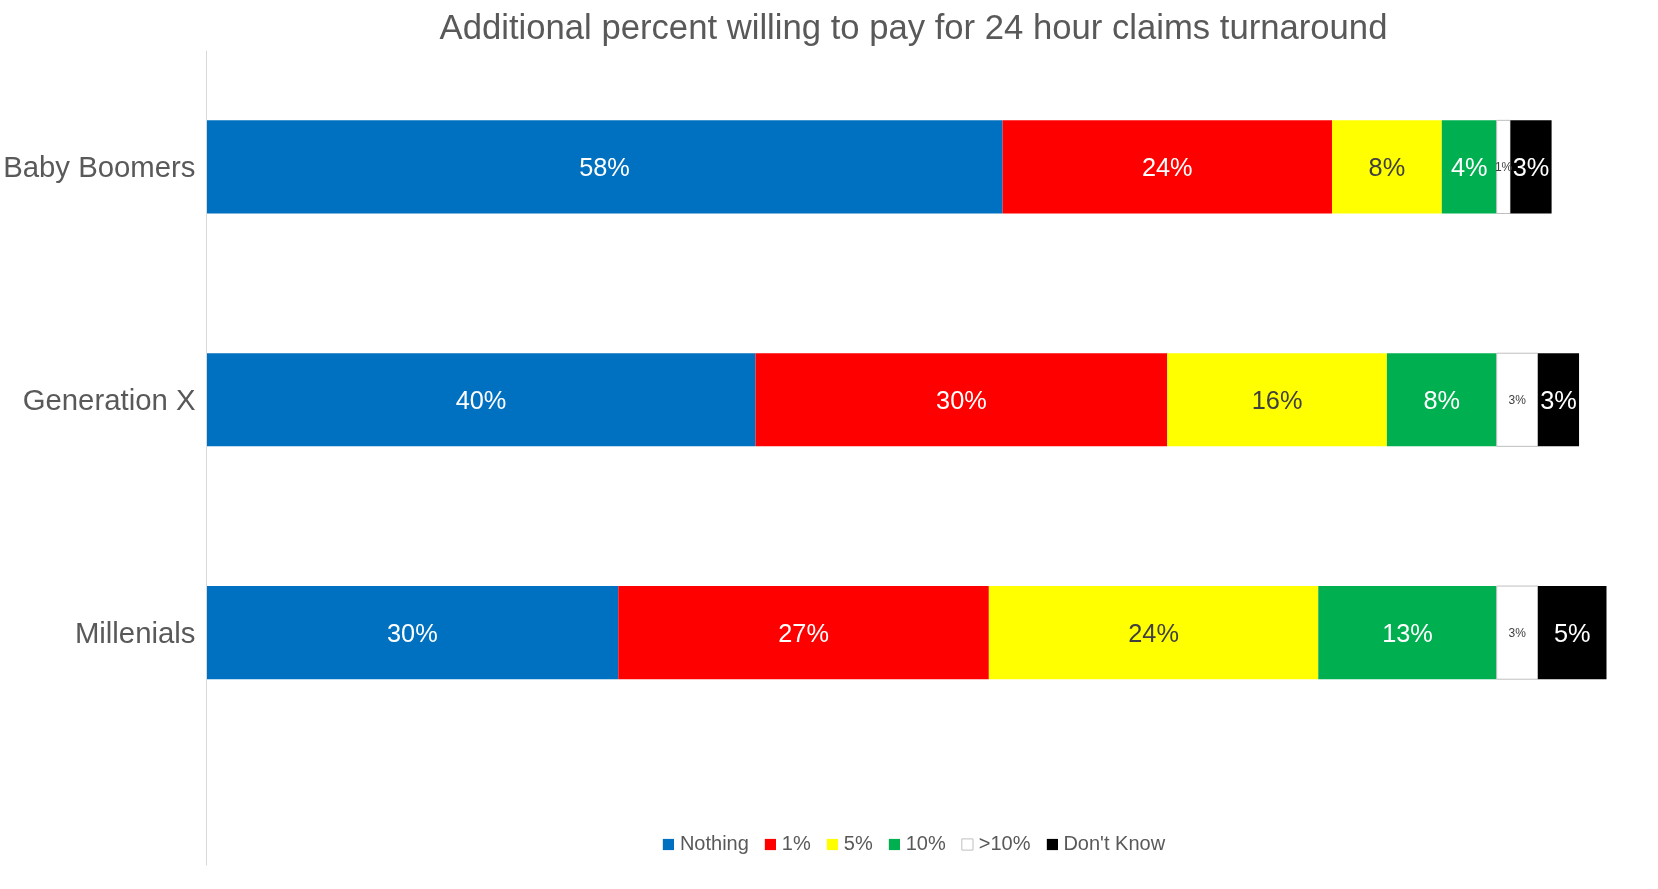  I want to click on legend-label: 5%, so click(858, 843).